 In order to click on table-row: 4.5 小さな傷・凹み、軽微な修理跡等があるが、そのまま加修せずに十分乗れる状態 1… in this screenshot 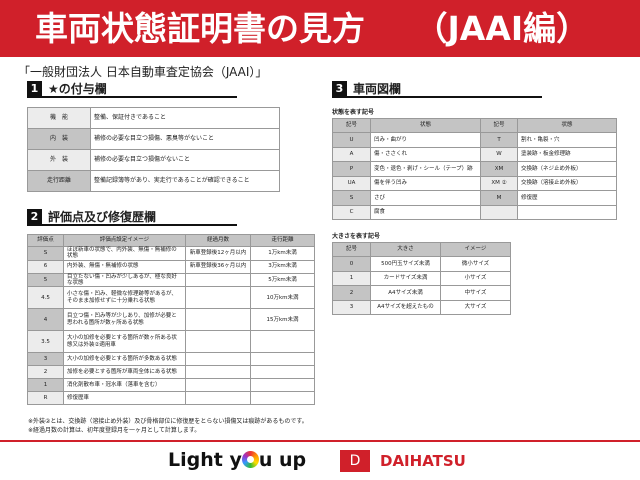, I will do `click(171, 298)`.